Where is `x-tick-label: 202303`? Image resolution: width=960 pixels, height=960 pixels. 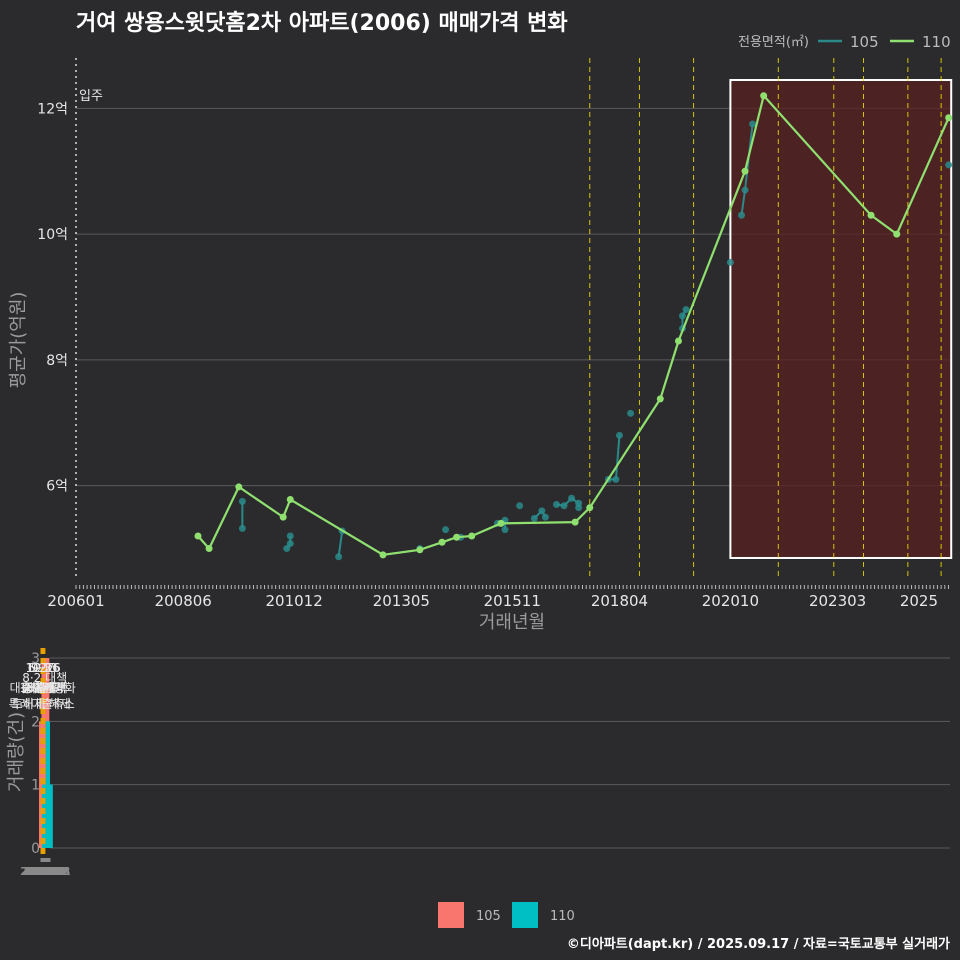 x-tick-label: 202303 is located at coordinates (837, 601).